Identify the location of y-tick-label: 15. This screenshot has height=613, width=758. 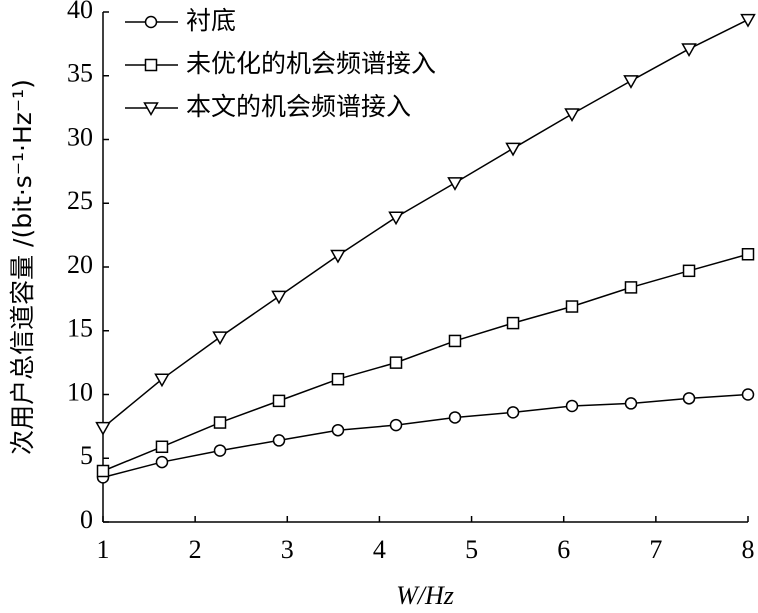
(80, 328).